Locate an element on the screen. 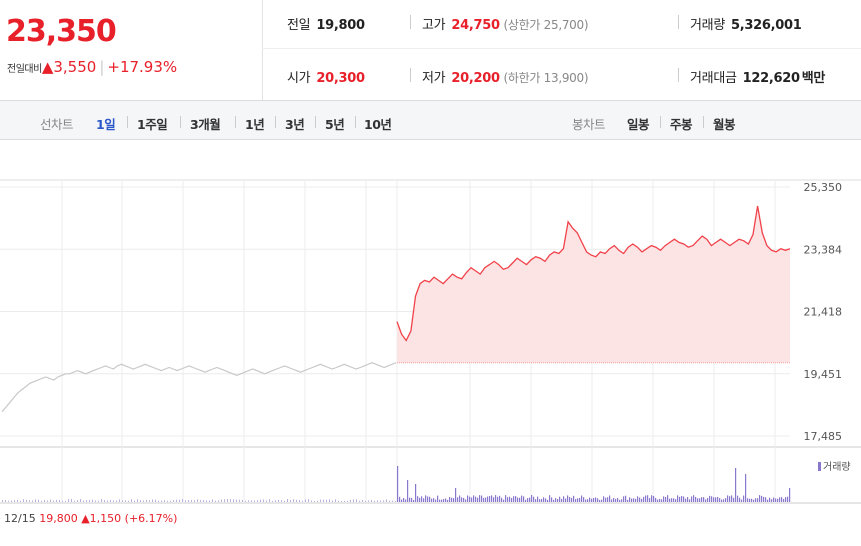 The image size is (861, 546). tab-3m: 3개월 is located at coordinates (205, 124).